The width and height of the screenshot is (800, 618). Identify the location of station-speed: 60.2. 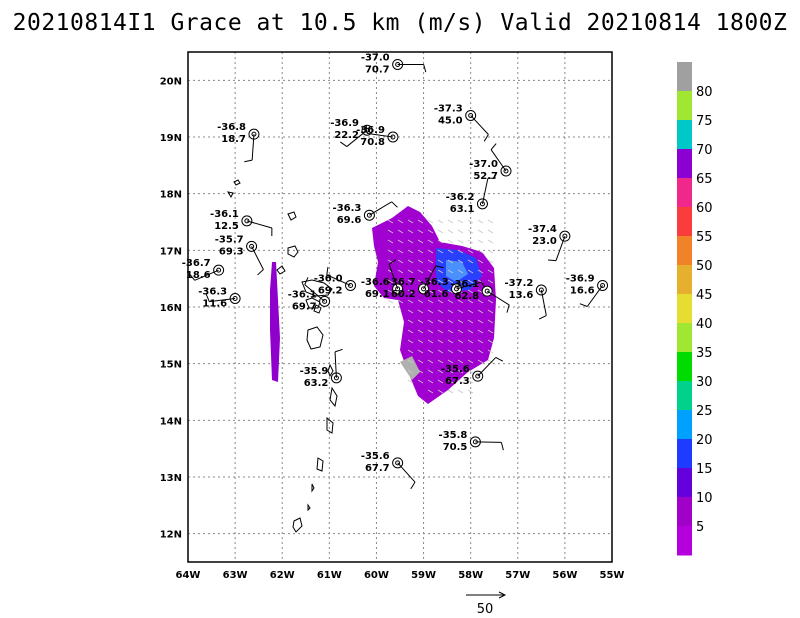
(403, 294).